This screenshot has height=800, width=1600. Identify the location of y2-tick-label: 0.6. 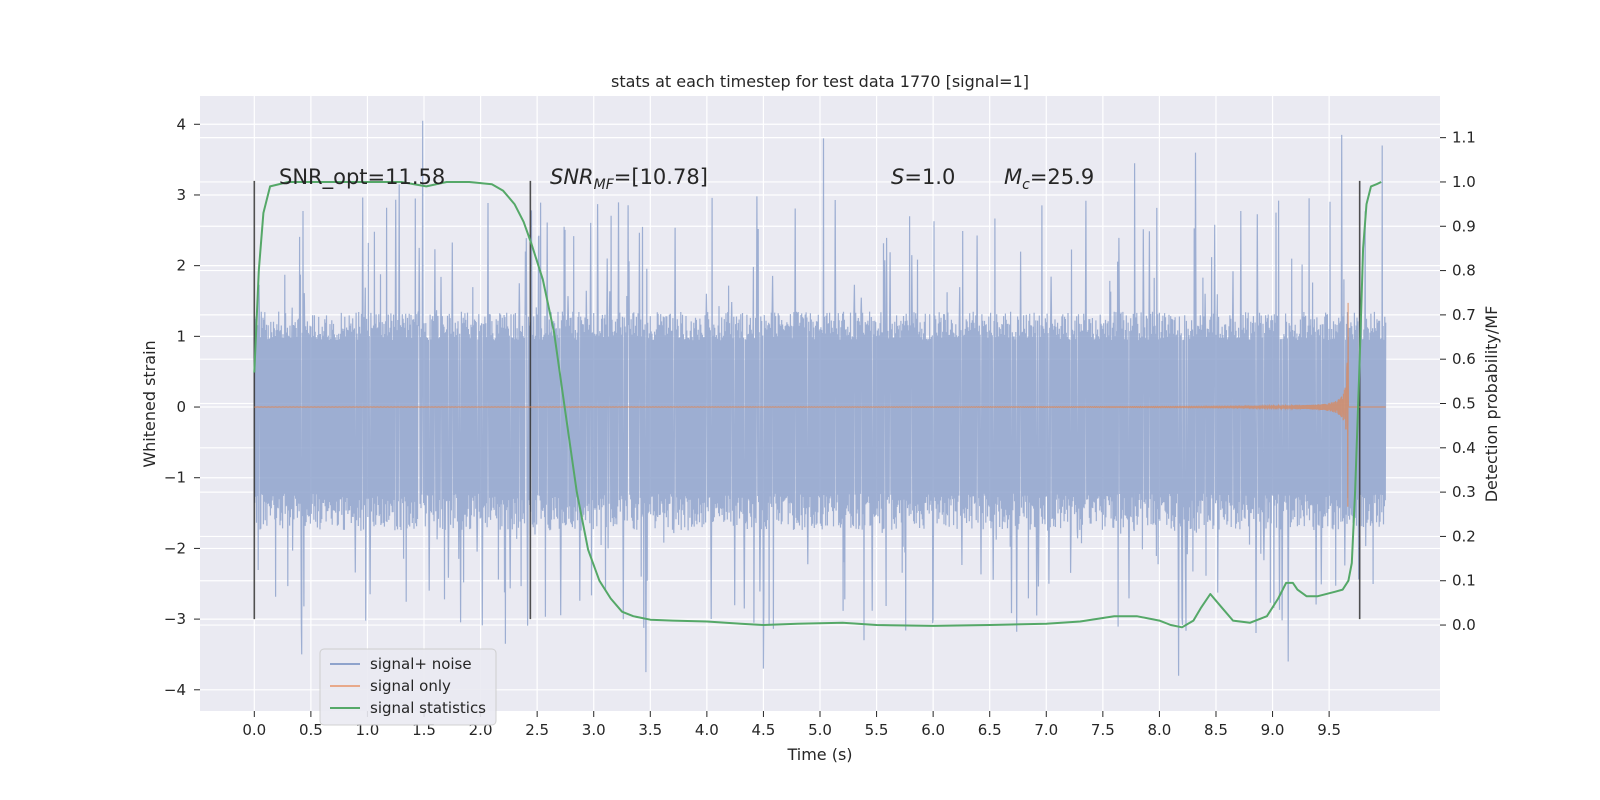
(1464, 359).